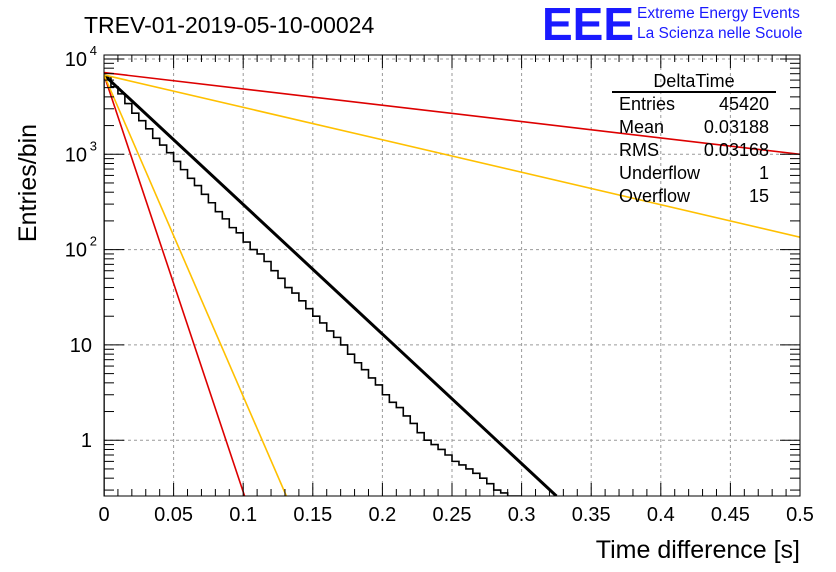  What do you see at coordinates (719, 33) in the screenshot?
I see `logo-line-2: La Scienza nelle Scuole` at bounding box center [719, 33].